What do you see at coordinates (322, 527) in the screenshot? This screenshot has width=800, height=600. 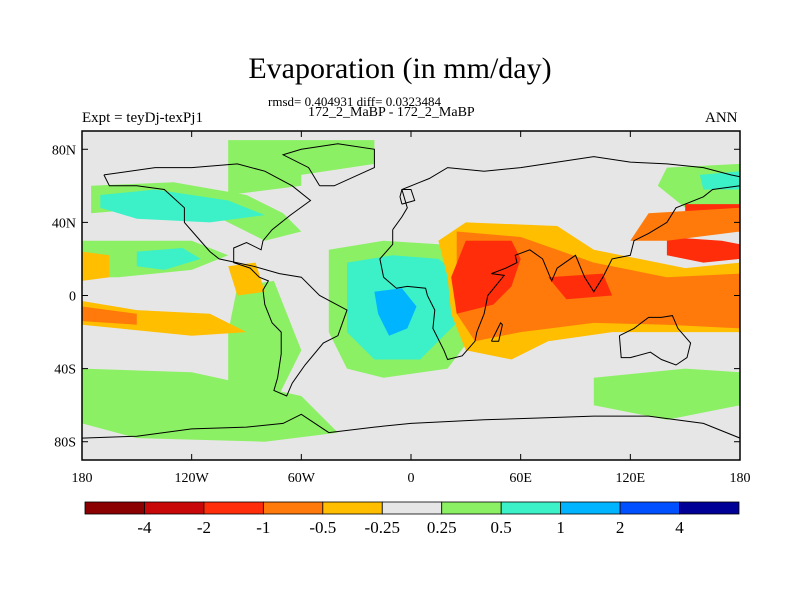 I see `colorbar-label-3: -0.5` at bounding box center [322, 527].